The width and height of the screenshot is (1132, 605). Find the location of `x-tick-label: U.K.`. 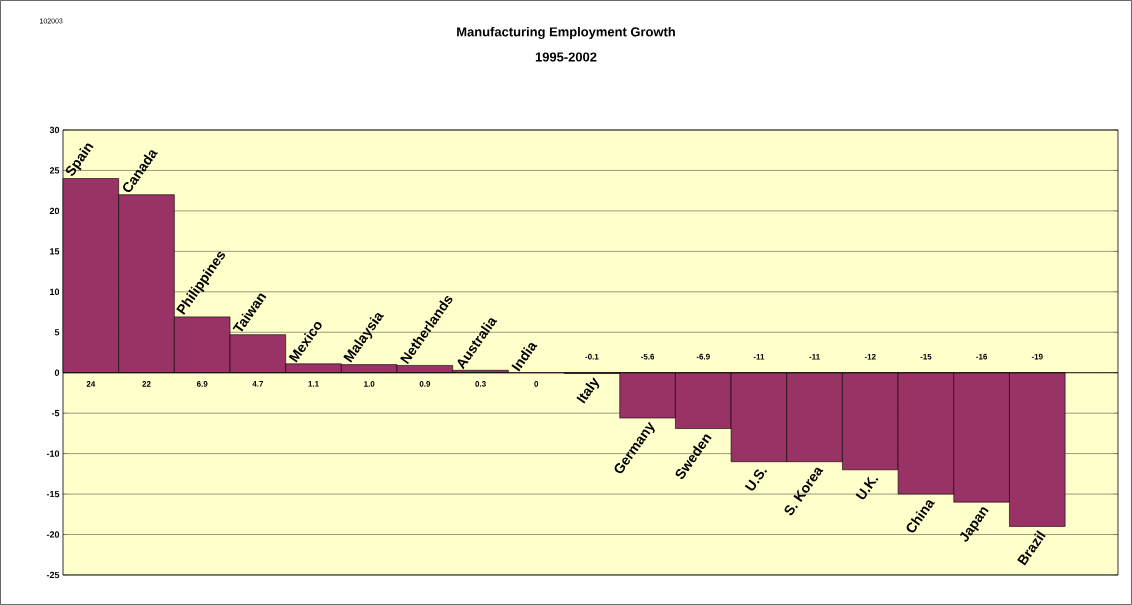

x-tick-label: U.K. is located at coordinates (867, 488).